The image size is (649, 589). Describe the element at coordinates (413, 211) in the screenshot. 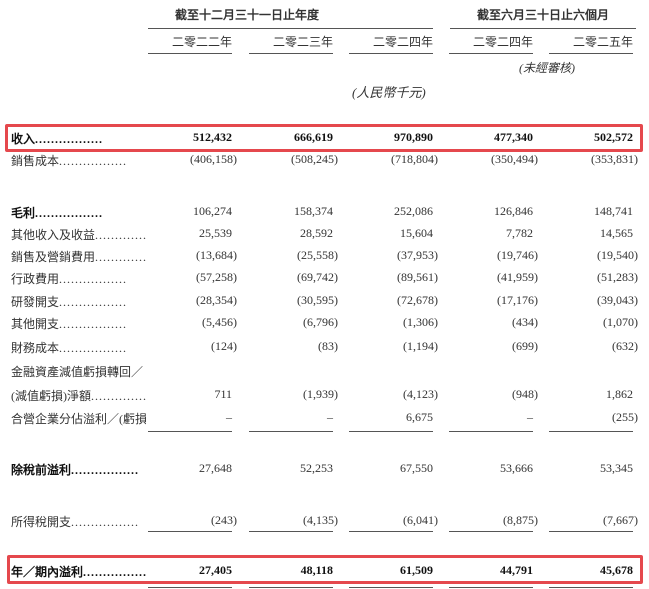

I see `row-value: 252,086` at that location.